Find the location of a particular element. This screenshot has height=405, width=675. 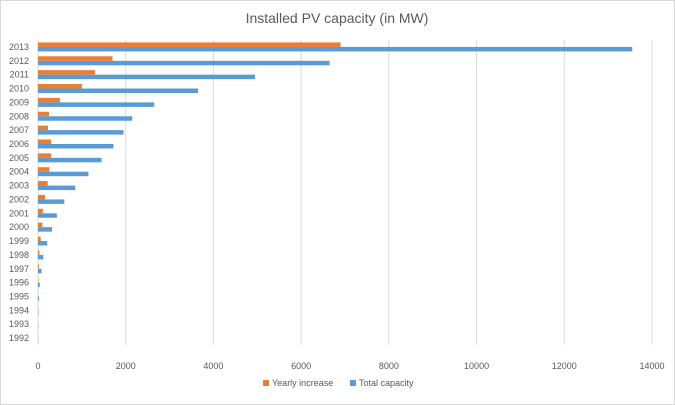

y-tick-label: 2001 is located at coordinates (19, 213).